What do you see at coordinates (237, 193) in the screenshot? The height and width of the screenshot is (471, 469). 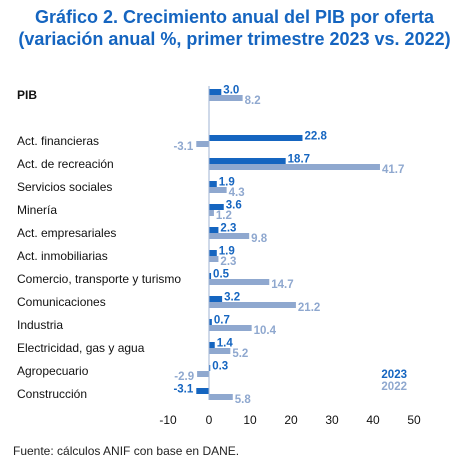 I see `value-label-2022: 4.3` at bounding box center [237, 193].